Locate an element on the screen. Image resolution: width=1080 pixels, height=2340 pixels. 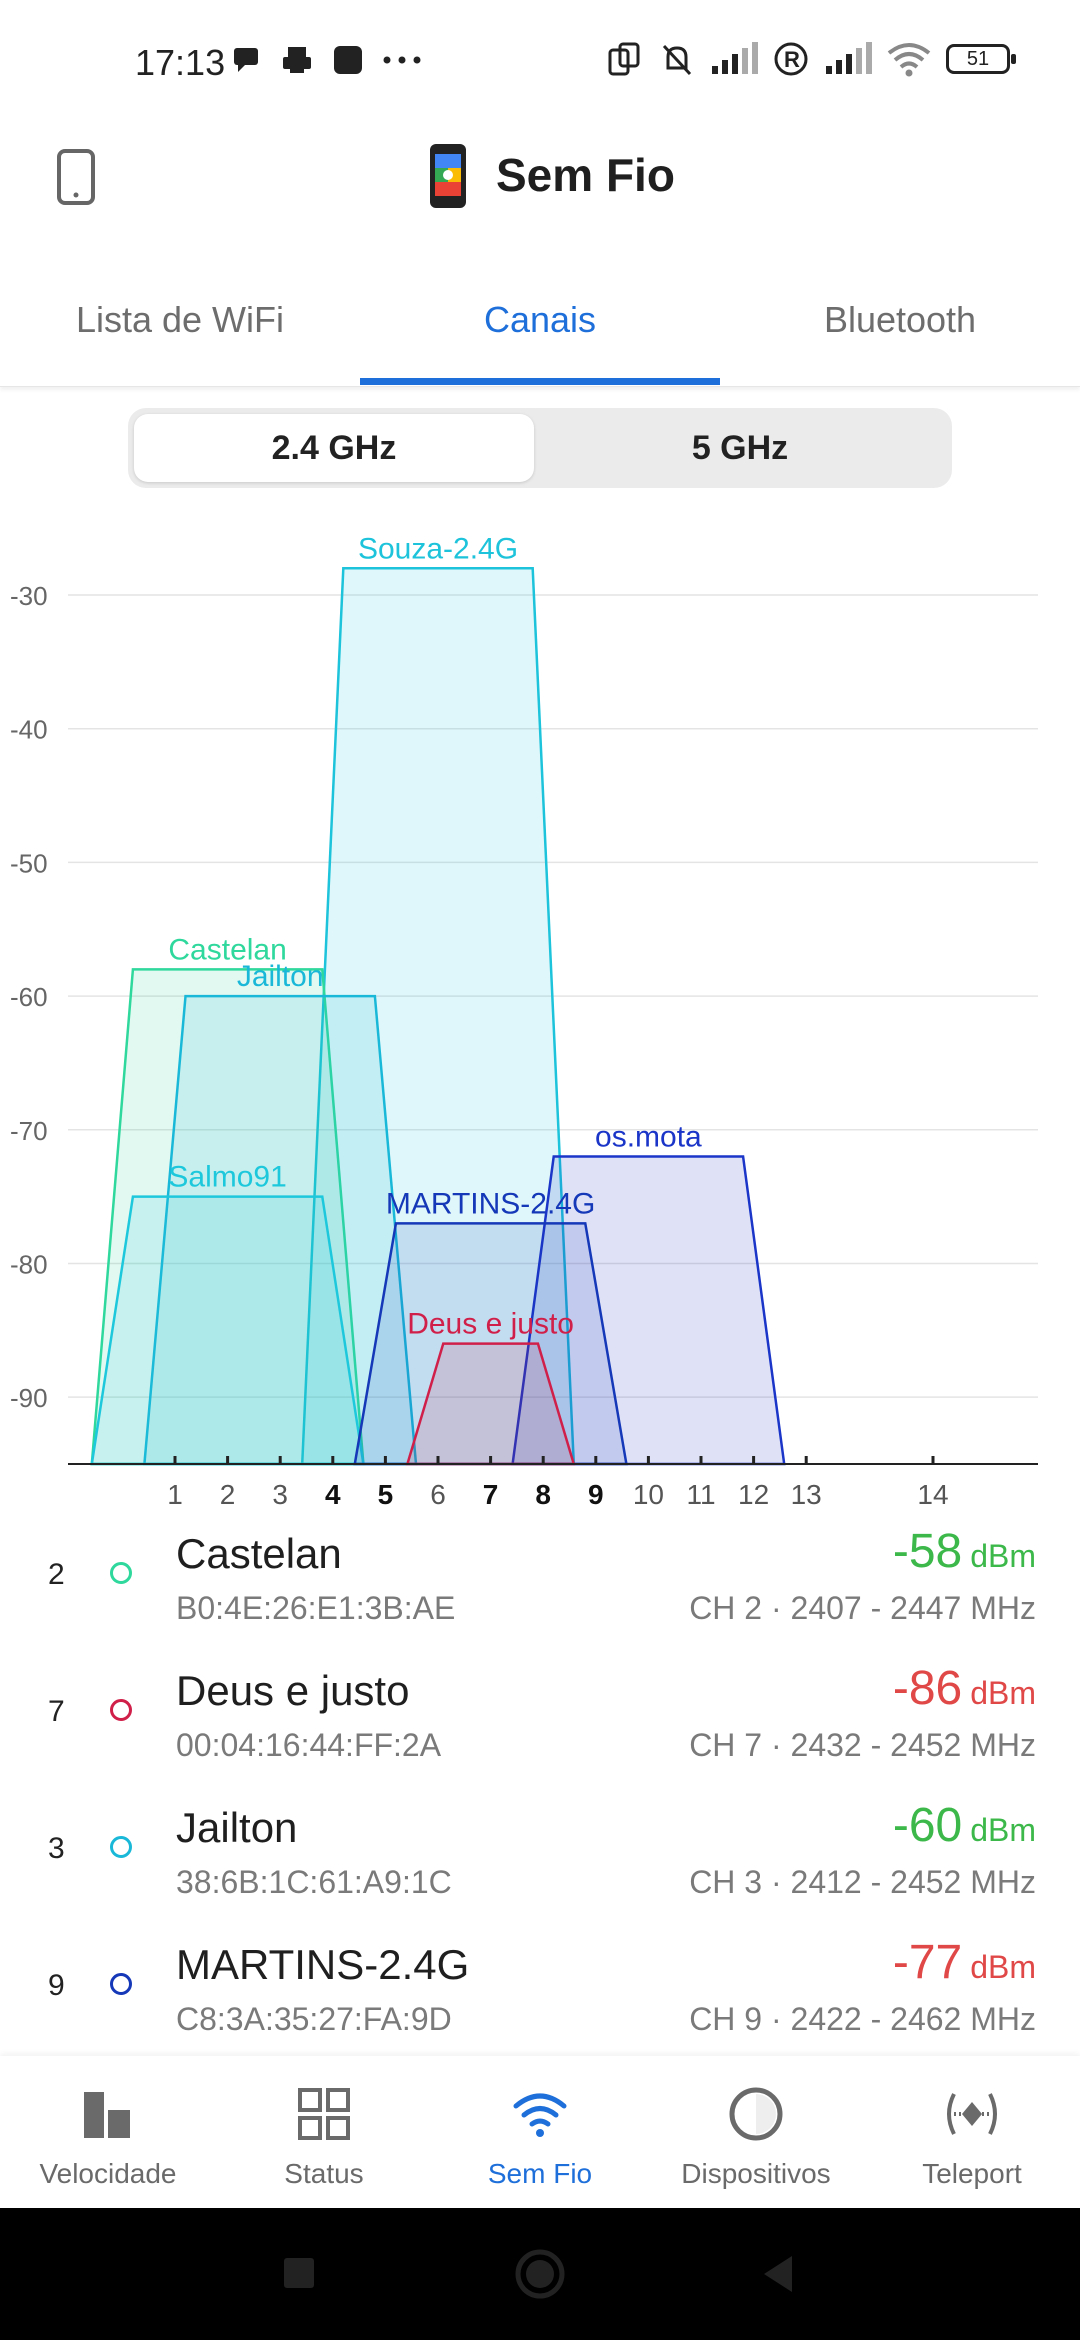
x-tick-label: 1 is located at coordinates (175, 1494).